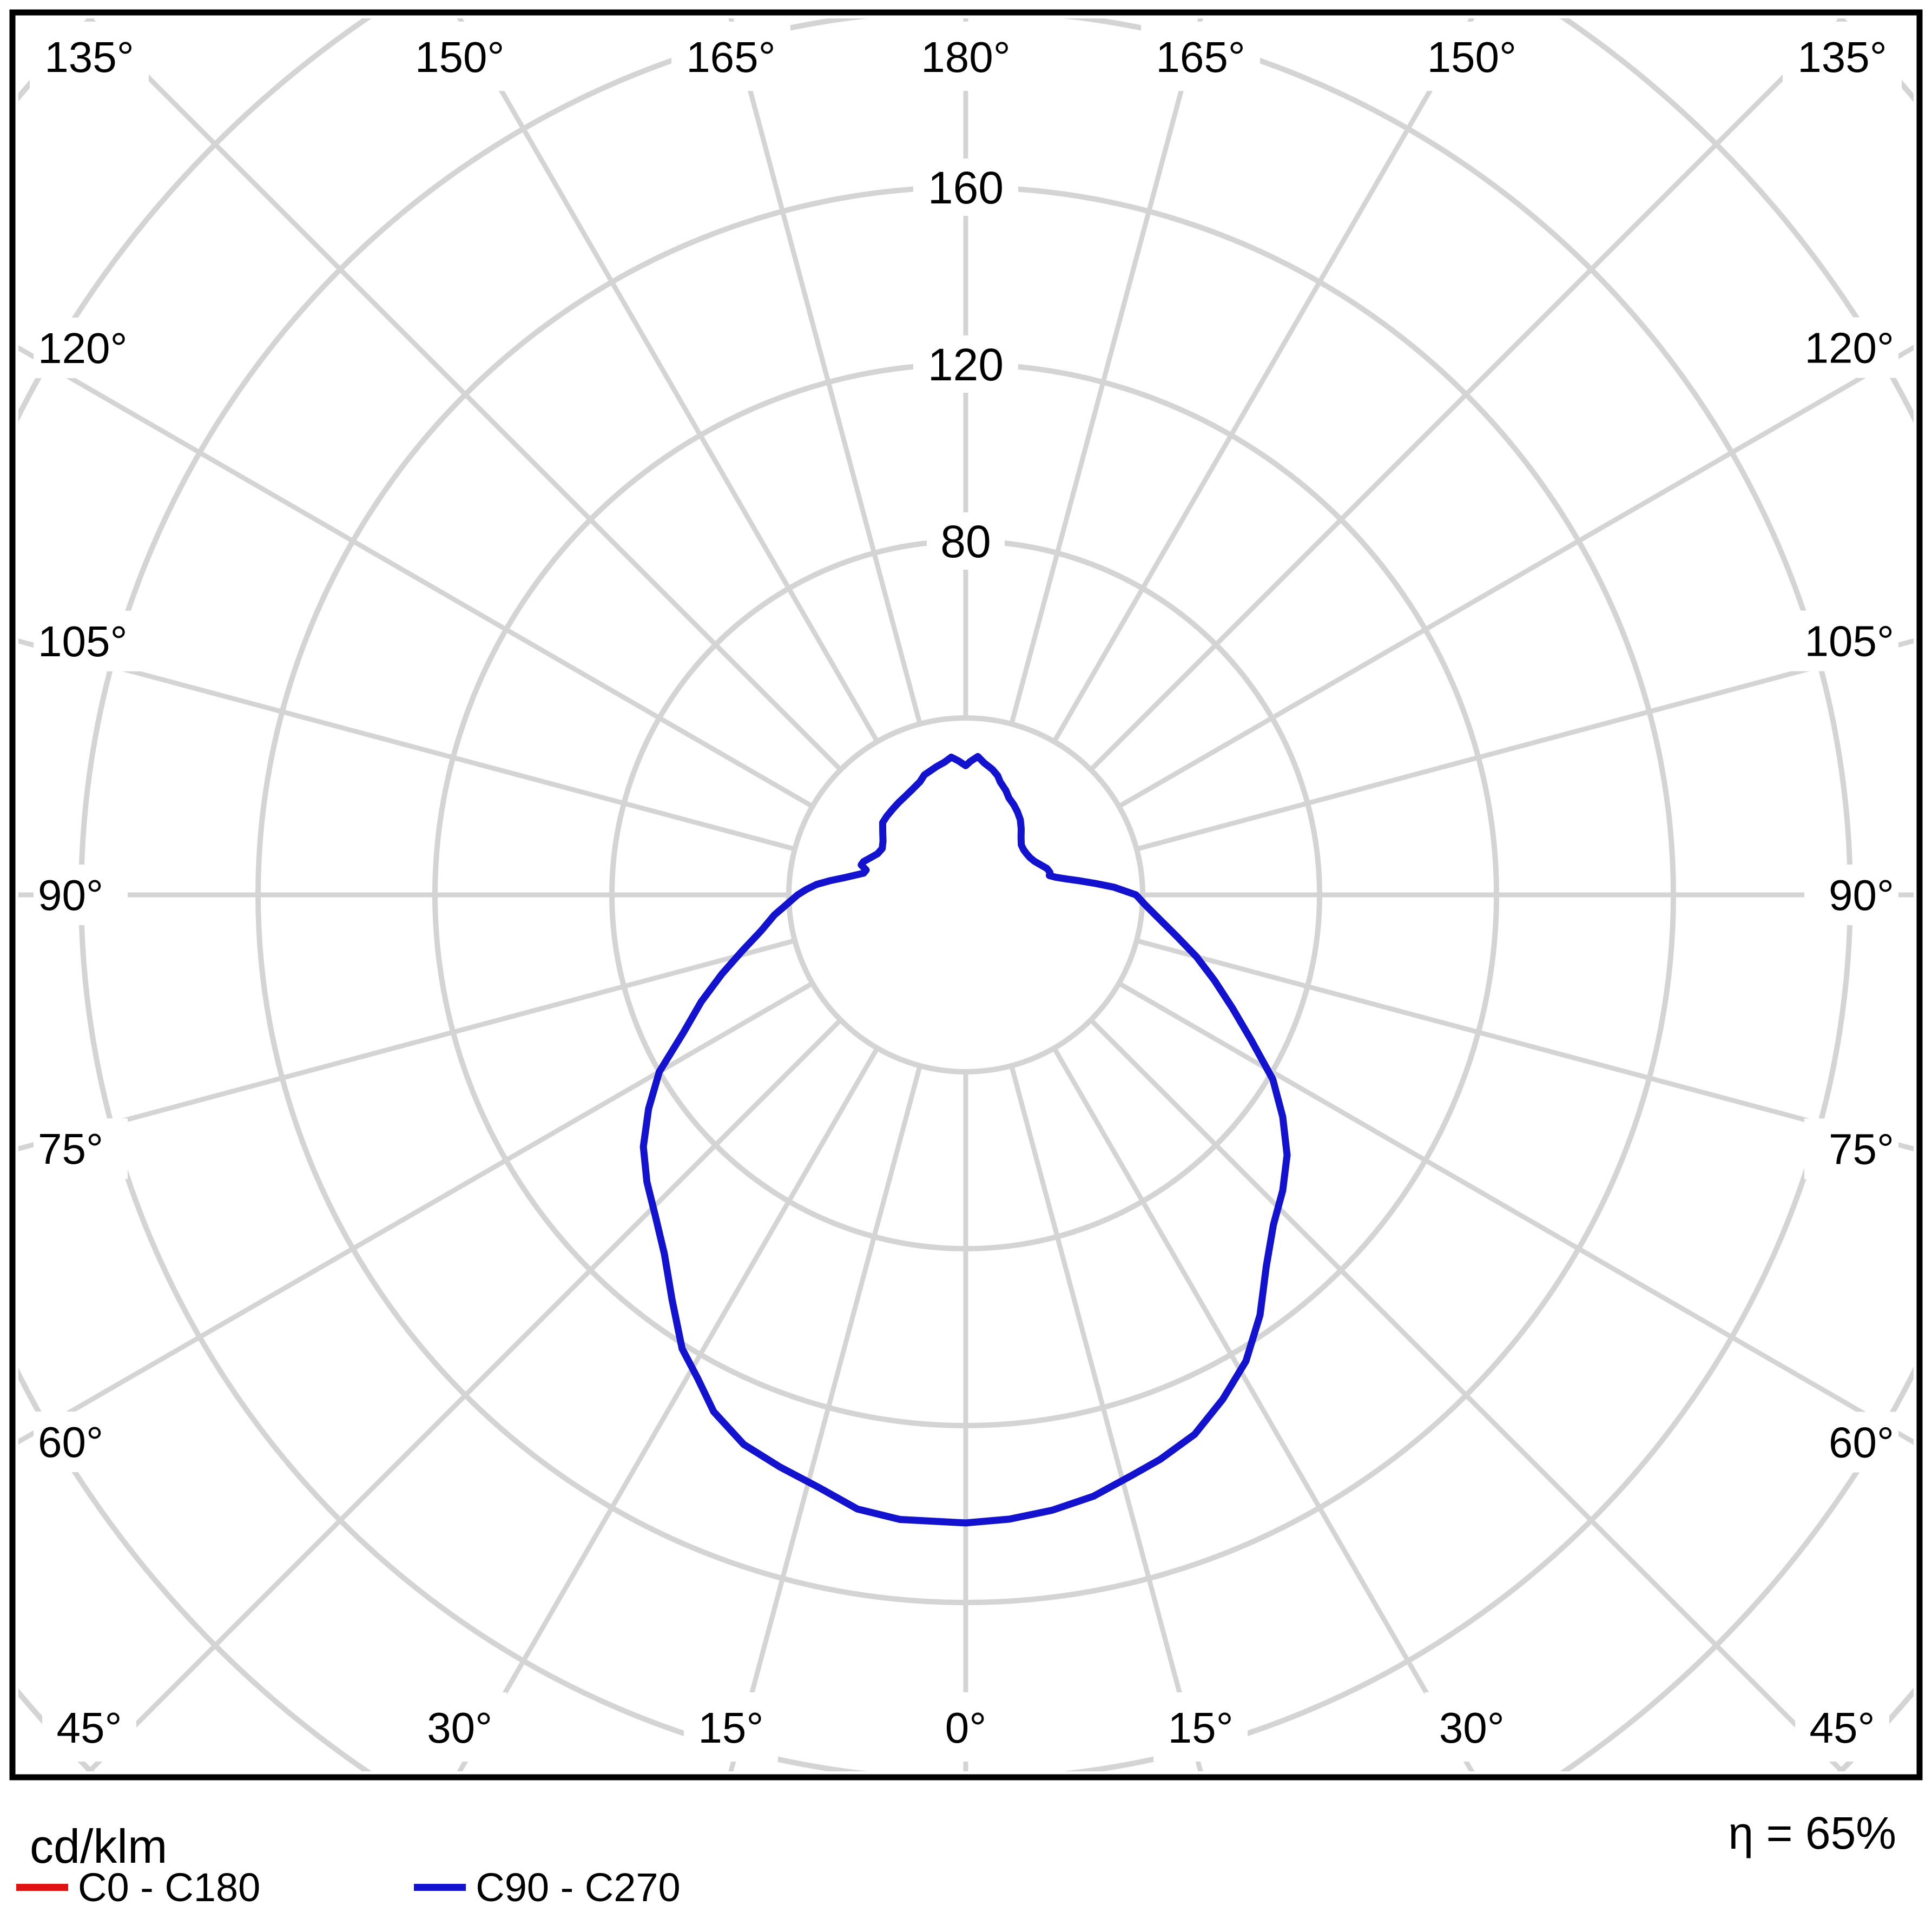 This screenshot has height=1932, width=1932. I want to click on curve-c90-c270, so click(965, 1140).